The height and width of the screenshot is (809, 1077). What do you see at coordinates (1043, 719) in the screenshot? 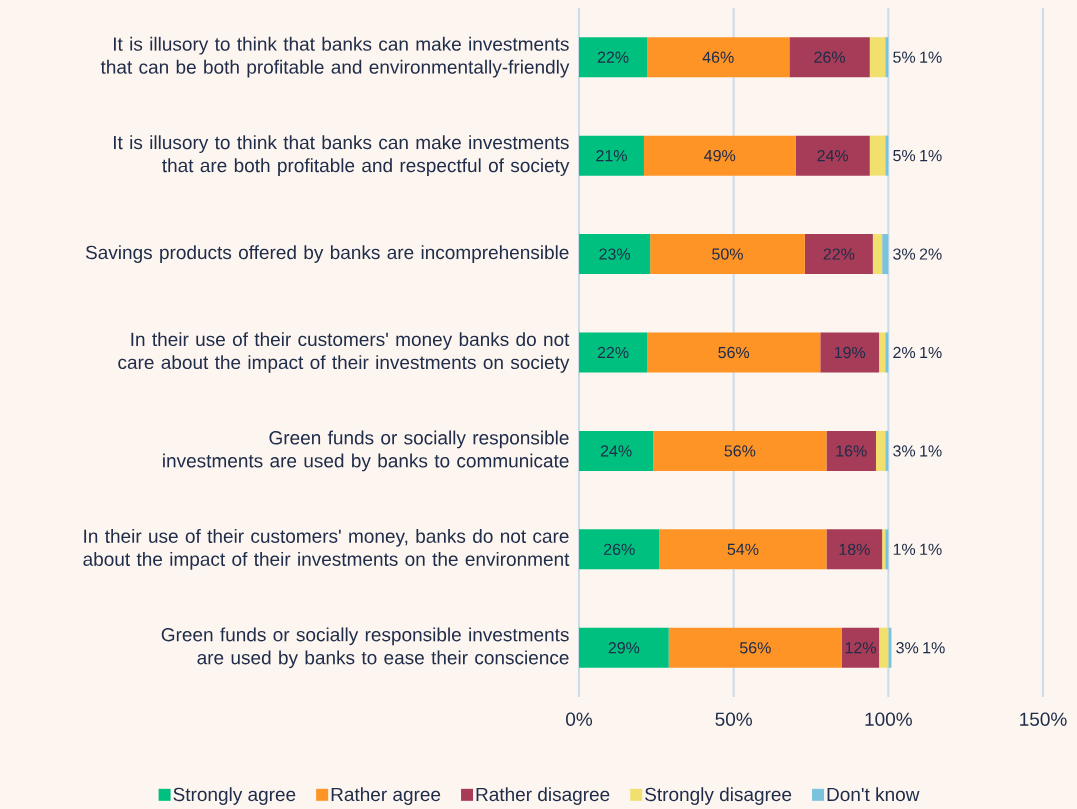
I see `x-tick-label: 150%` at bounding box center [1043, 719].